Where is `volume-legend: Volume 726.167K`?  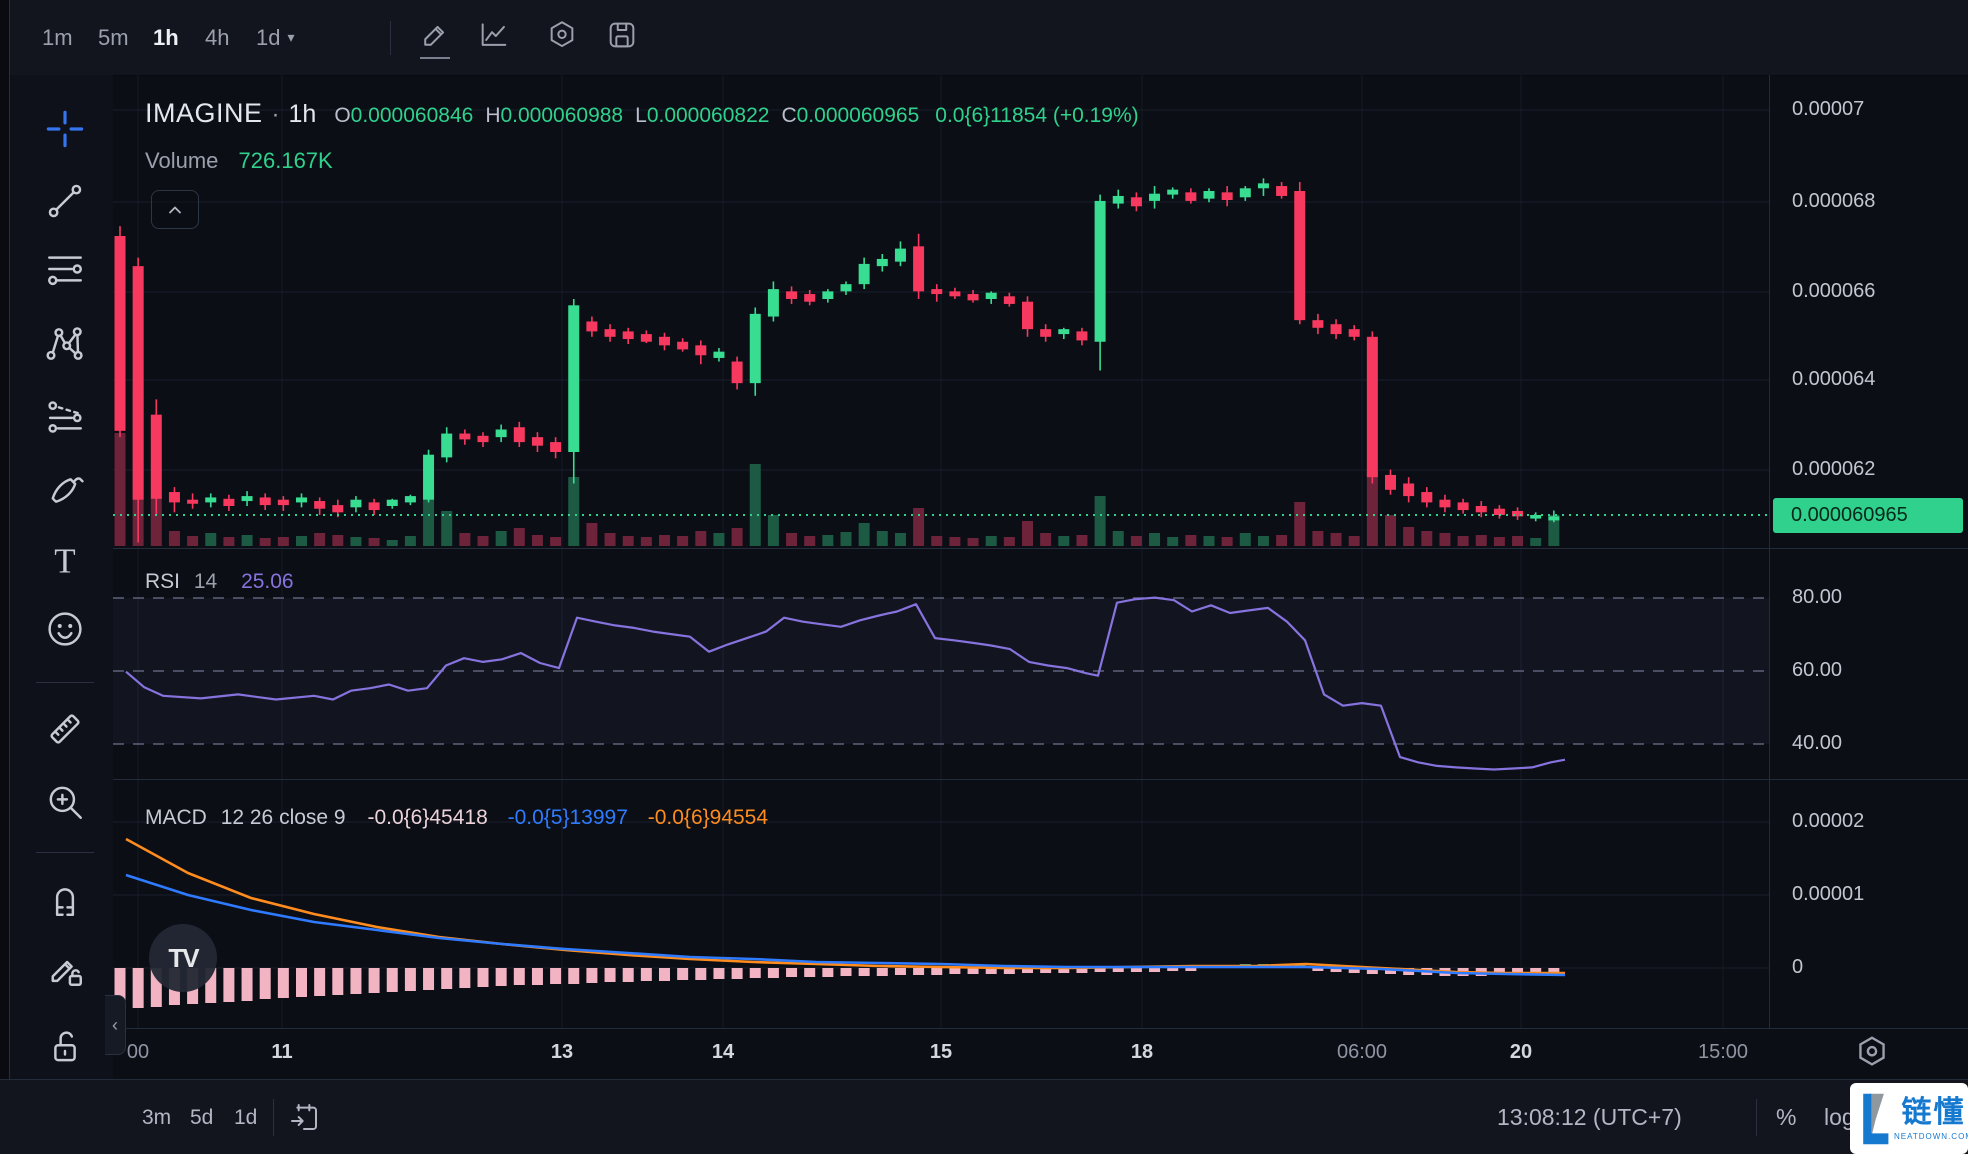 volume-legend: Volume 726.167K is located at coordinates (239, 161).